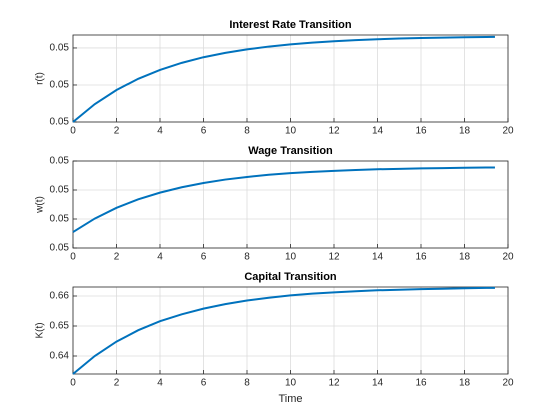 Image resolution: width=560 pixels, height=420 pixels. I want to click on y-axis-label: r(t), so click(40, 78).